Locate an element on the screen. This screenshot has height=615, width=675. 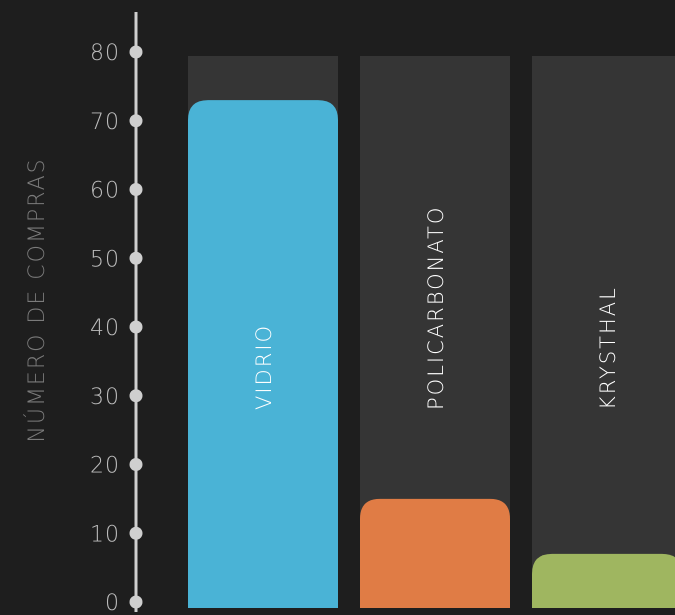
y-tick-label-30: 30 is located at coordinates (105, 397).